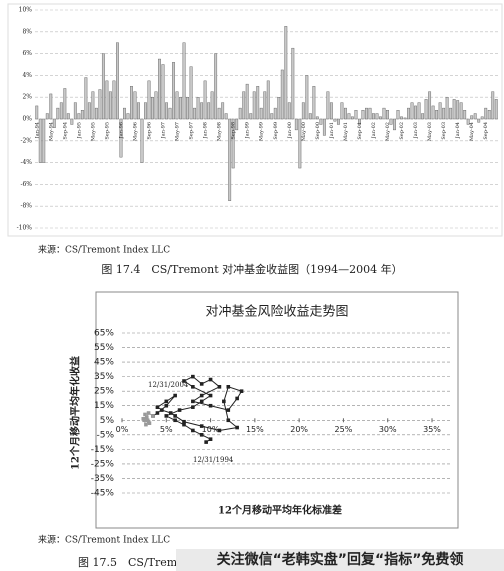  Describe the element at coordinates (103, 479) in the screenshot. I see `y-tick-label: -35%` at that location.